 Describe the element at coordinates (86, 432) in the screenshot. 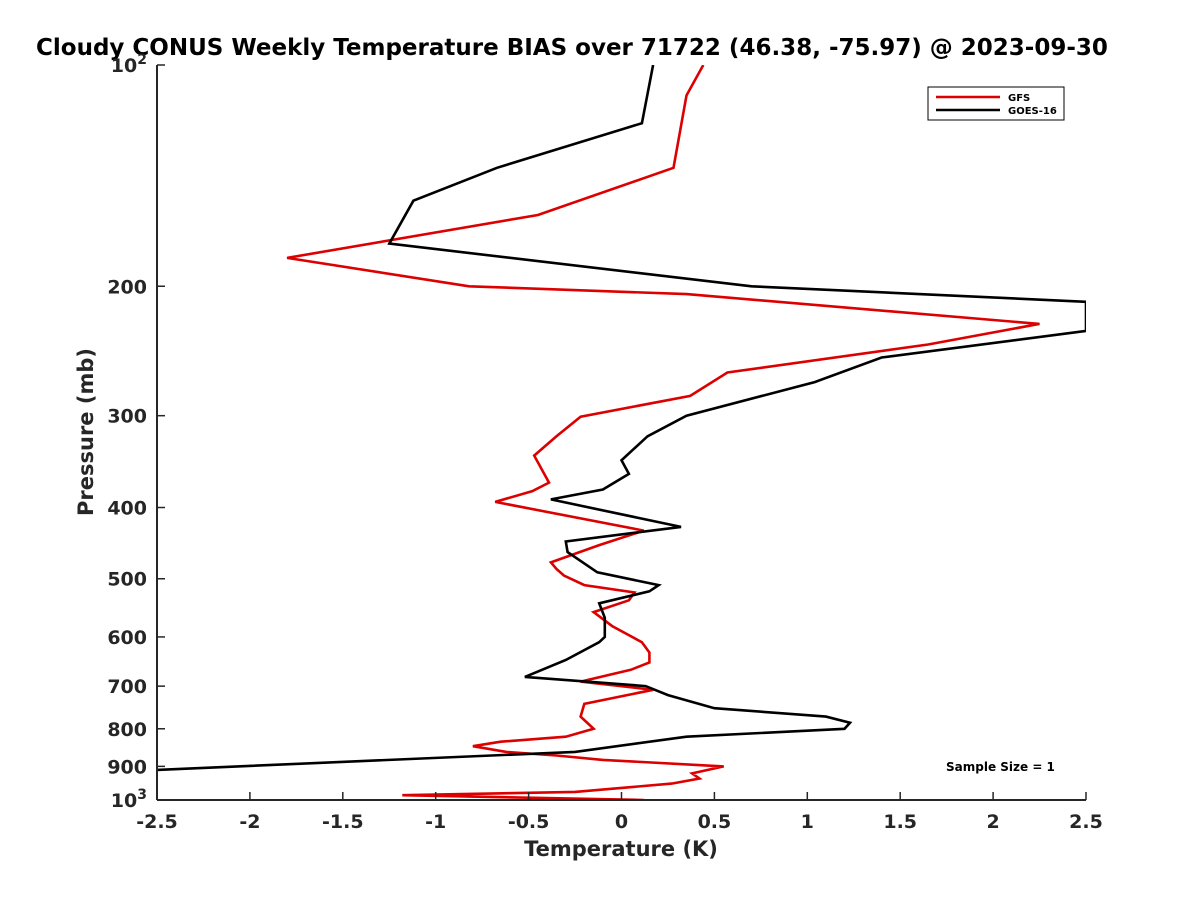

I see `y-axis-label: Pressure (mb)` at that location.